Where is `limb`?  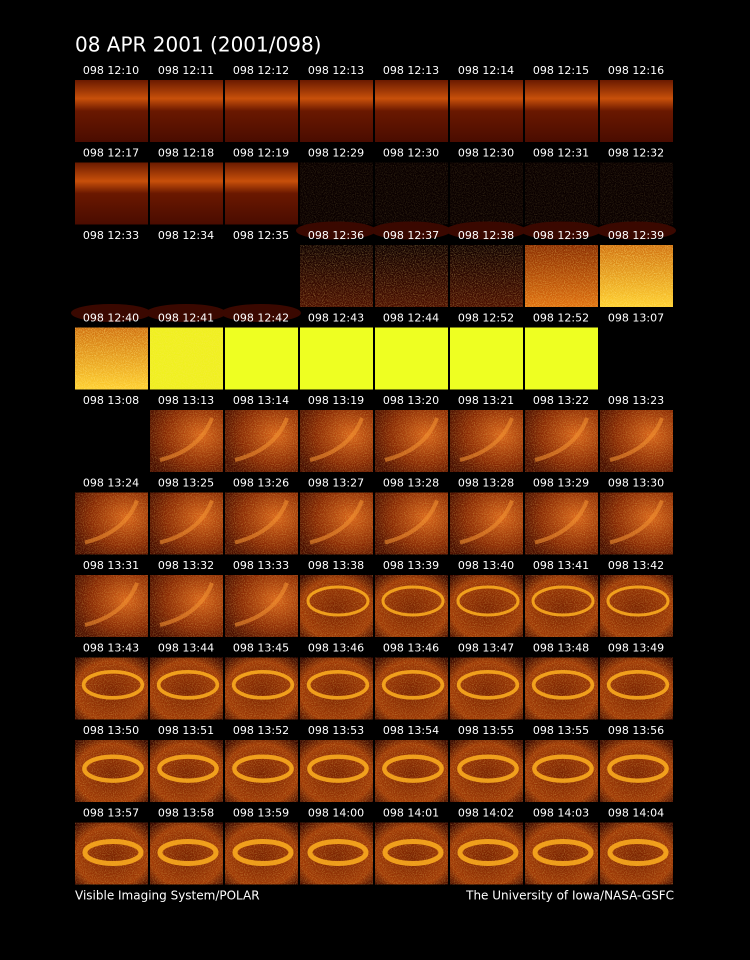 limb is located at coordinates (261, 313).